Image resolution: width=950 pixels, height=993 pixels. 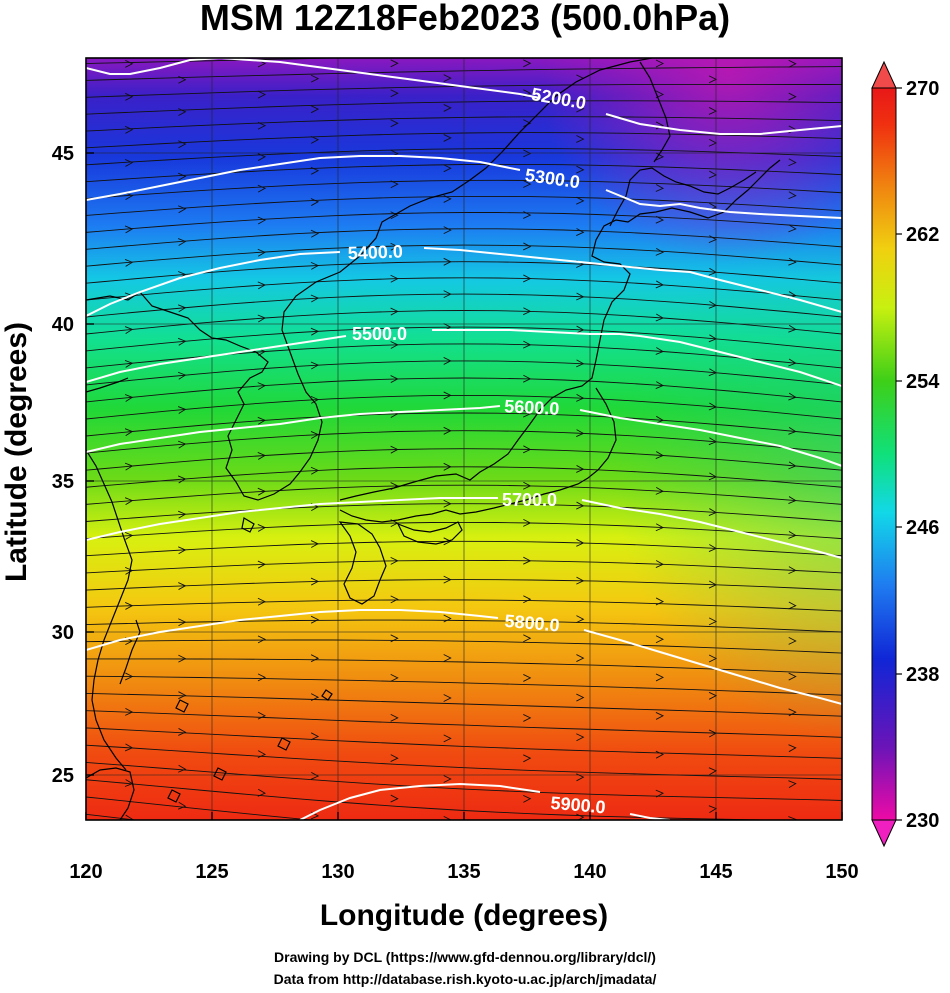 I want to click on colorbar-tick-label: 246, so click(x=922, y=528).